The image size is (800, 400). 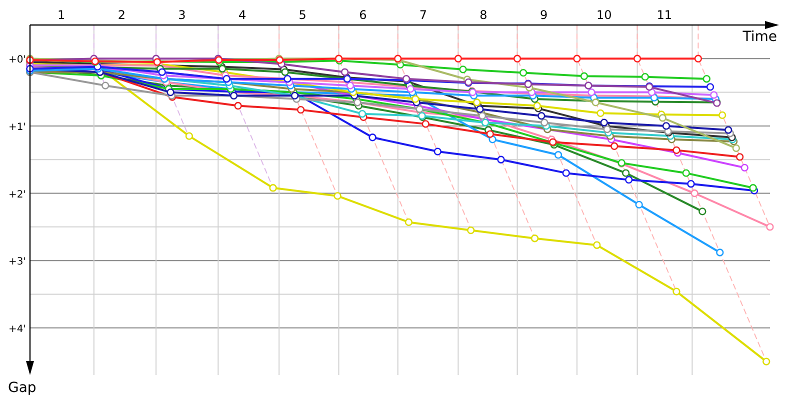 I want to click on x-axis-title: Time, so click(x=759, y=37).